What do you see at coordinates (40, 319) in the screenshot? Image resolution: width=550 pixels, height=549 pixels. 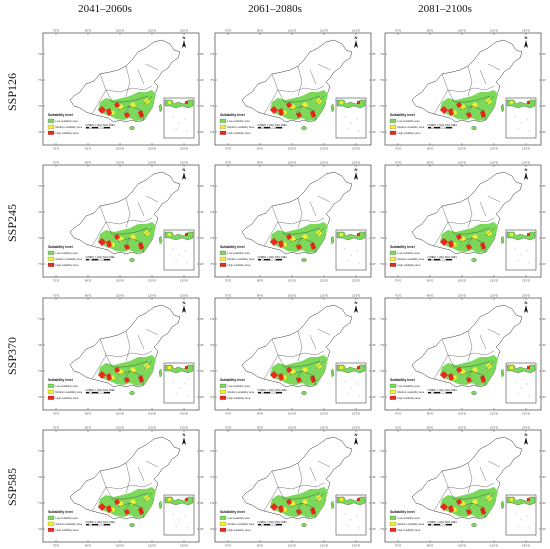 I see `latitude-tick-label: 50°N` at bounding box center [40, 319].